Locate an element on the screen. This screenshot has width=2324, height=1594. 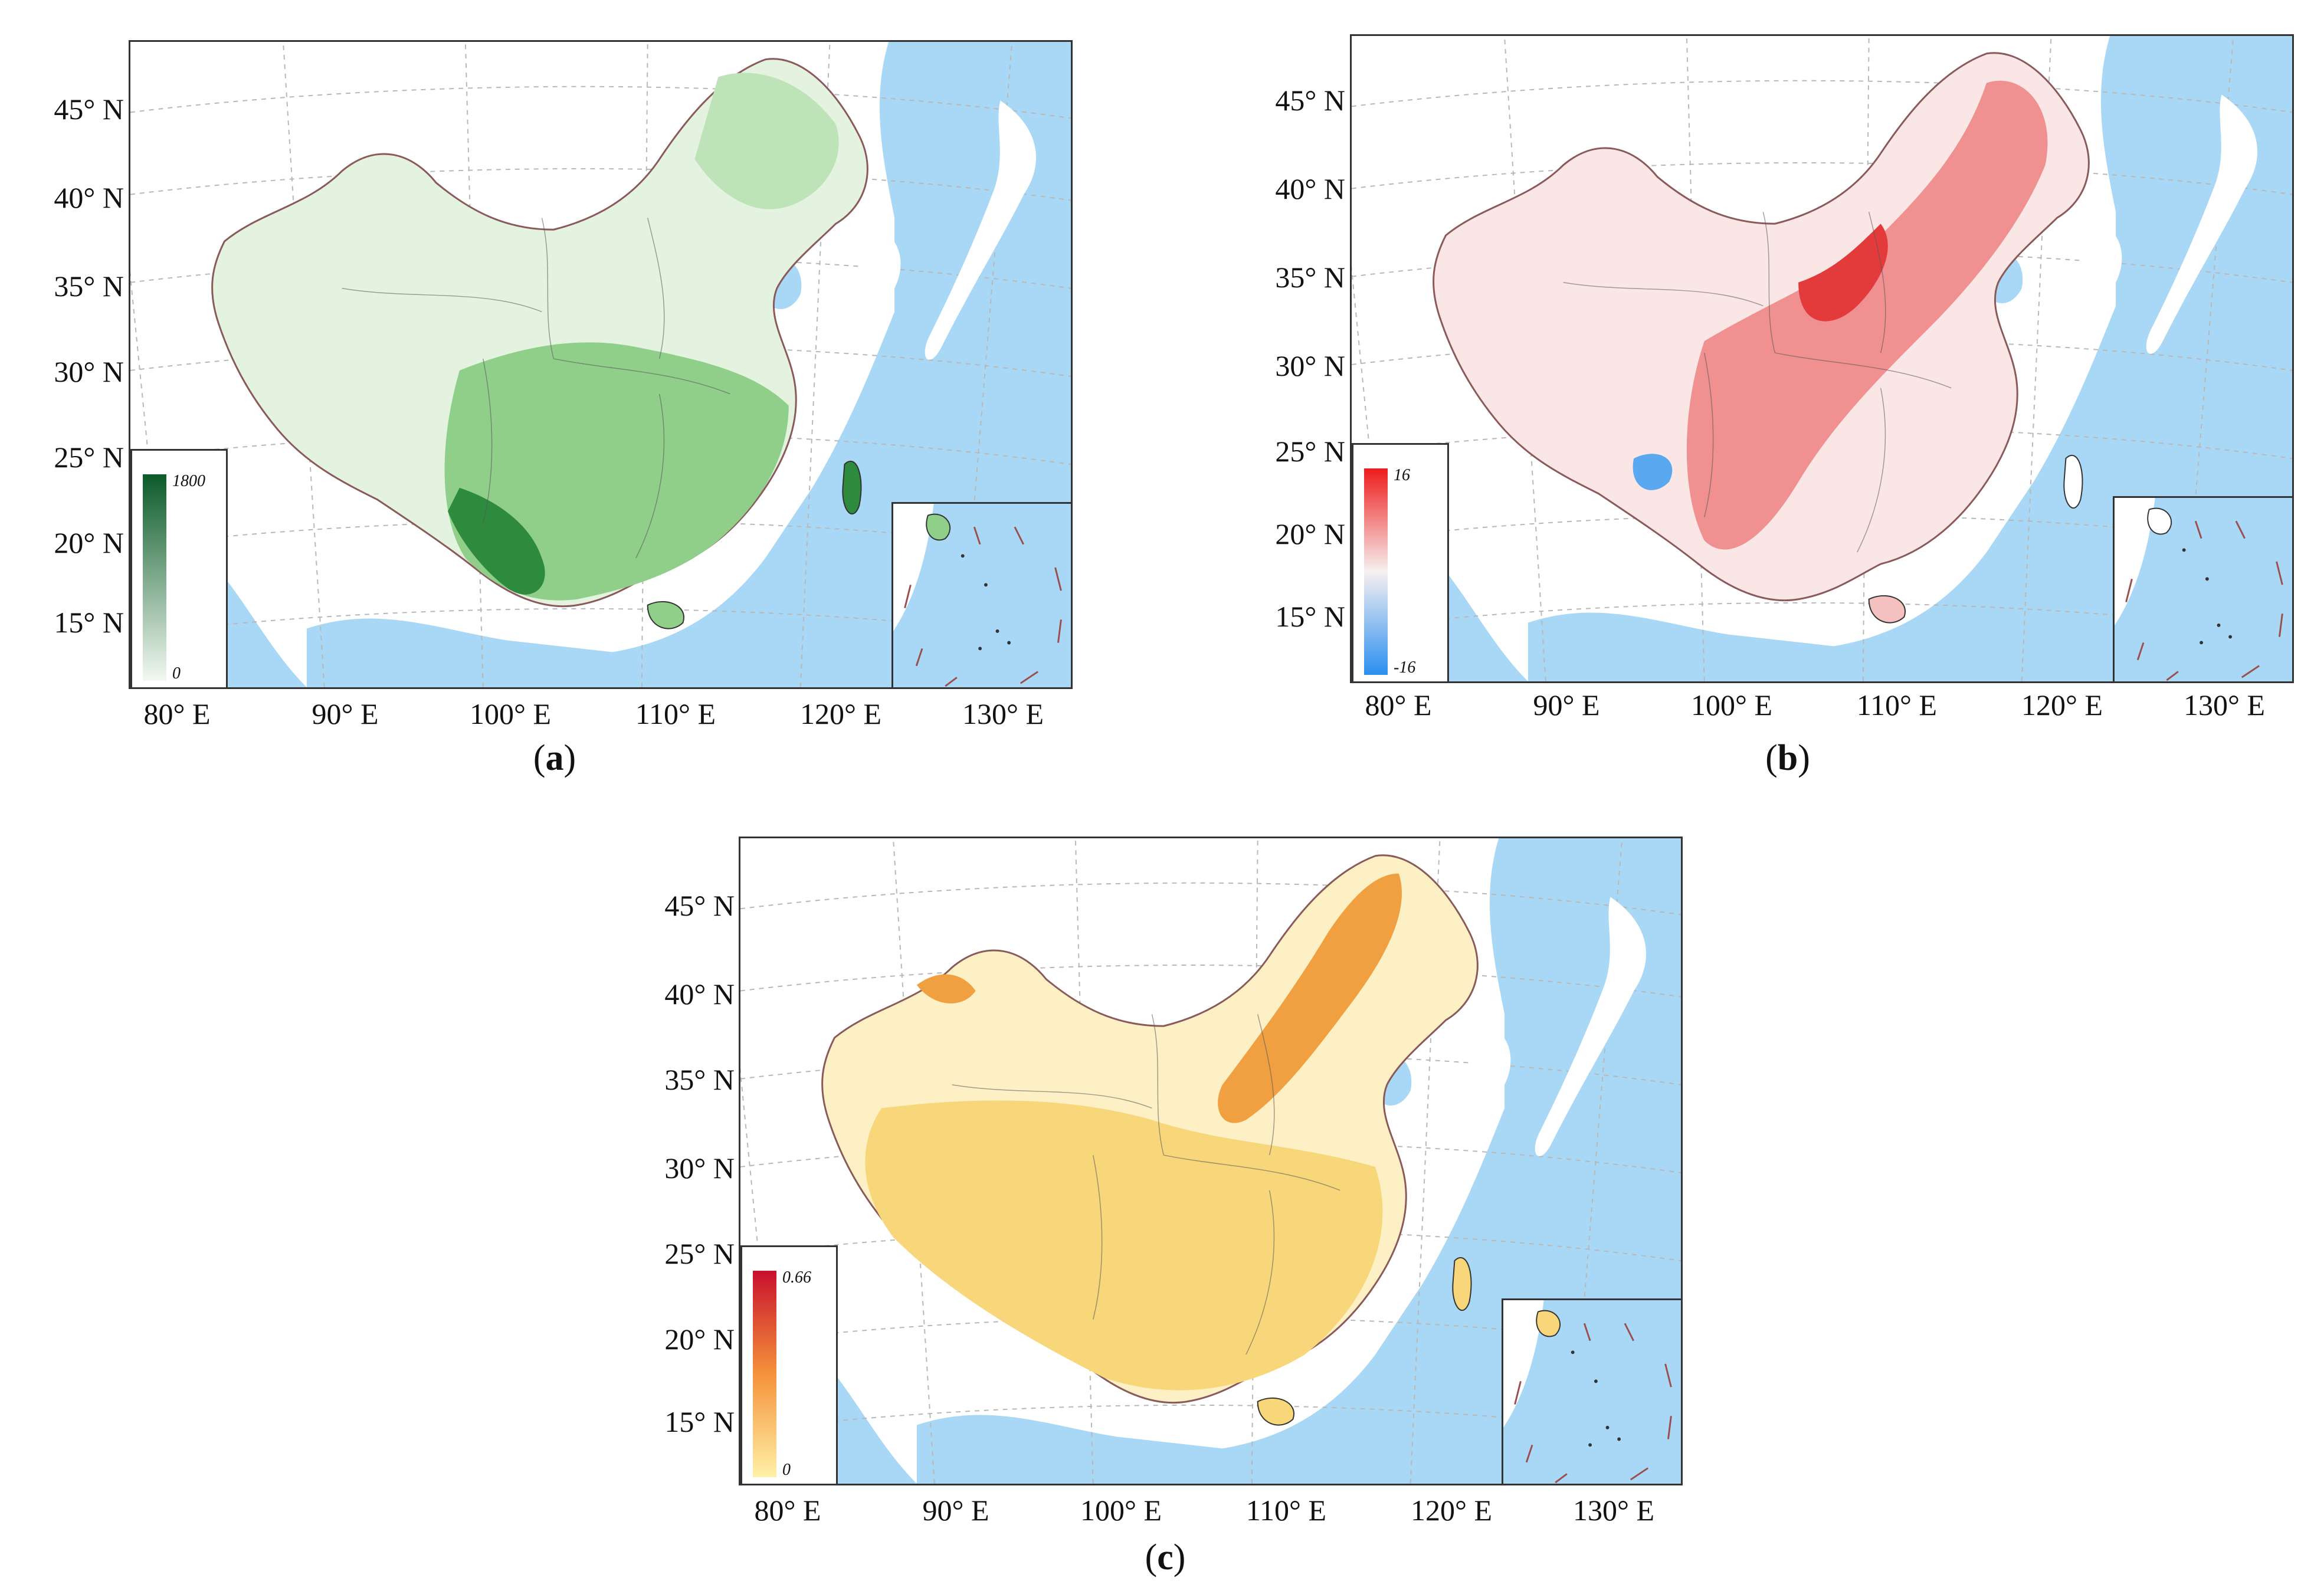
colorbar-legend-b: 16 -16 is located at coordinates (1400, 562).